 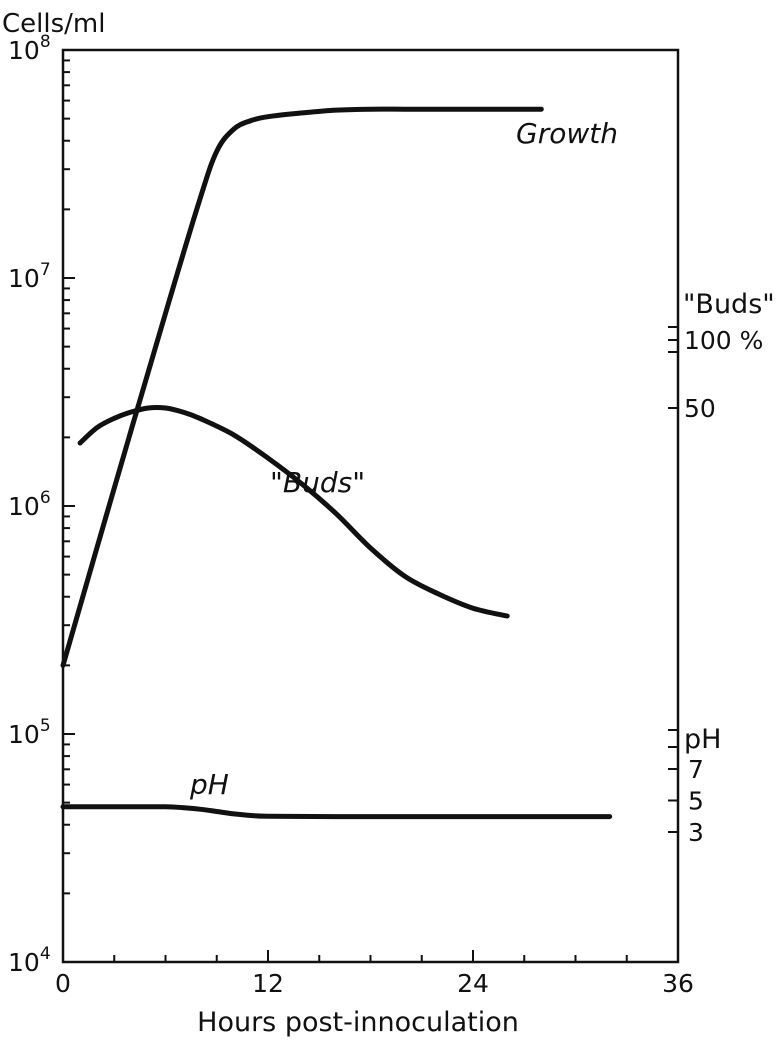 I want to click on right-axis-ticks: 100 % 50 7 53, so click(x=715, y=586).